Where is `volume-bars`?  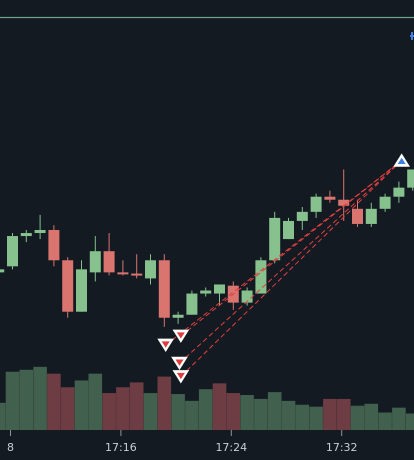
volume-bars is located at coordinates (207, 398).